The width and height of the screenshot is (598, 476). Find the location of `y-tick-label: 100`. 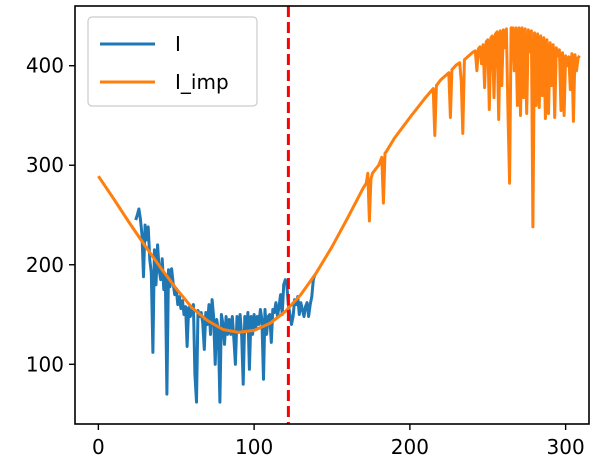

y-tick-label: 100 is located at coordinates (45, 364).